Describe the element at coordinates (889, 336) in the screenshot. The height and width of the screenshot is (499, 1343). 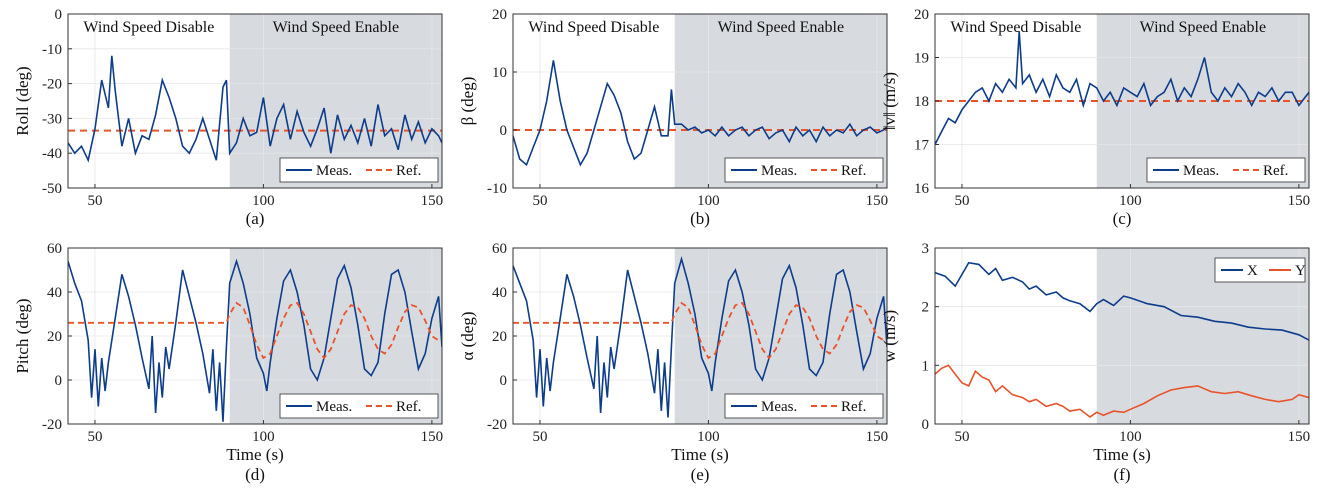
I see `y-axis-label: w (m/s)` at that location.